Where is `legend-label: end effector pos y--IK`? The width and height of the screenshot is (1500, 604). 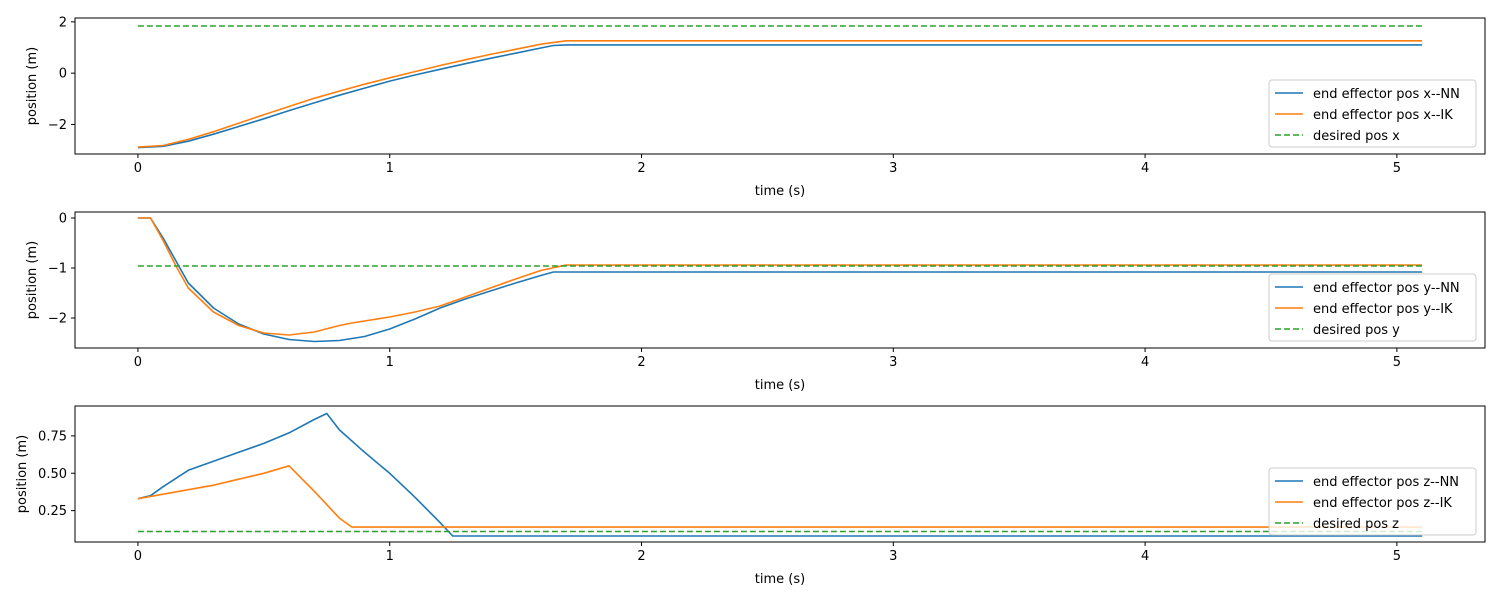 legend-label: end effector pos y--IK is located at coordinates (1383, 309).